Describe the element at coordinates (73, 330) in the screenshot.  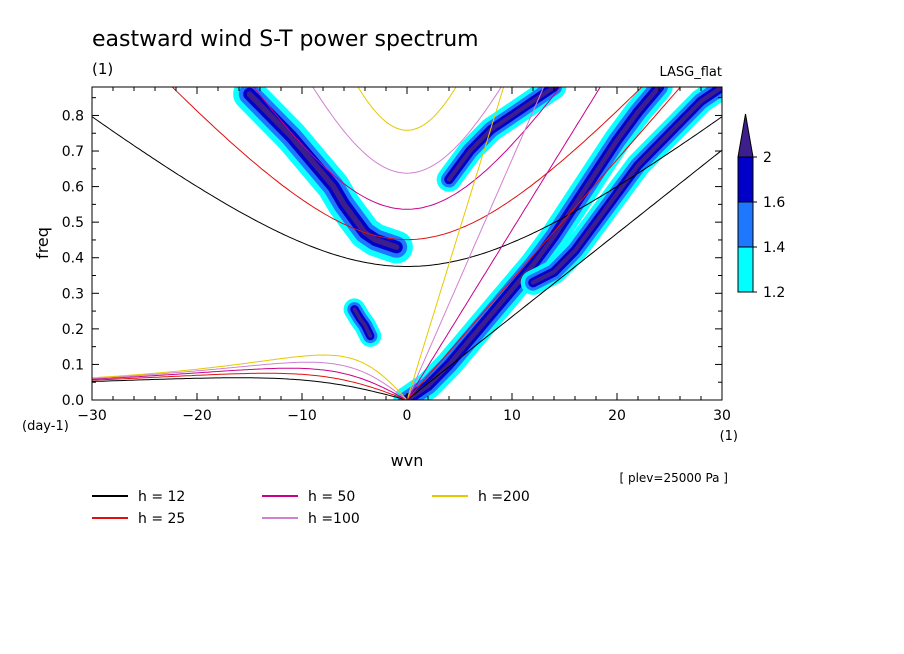
I see `y-tick-label: 0.2` at that location.